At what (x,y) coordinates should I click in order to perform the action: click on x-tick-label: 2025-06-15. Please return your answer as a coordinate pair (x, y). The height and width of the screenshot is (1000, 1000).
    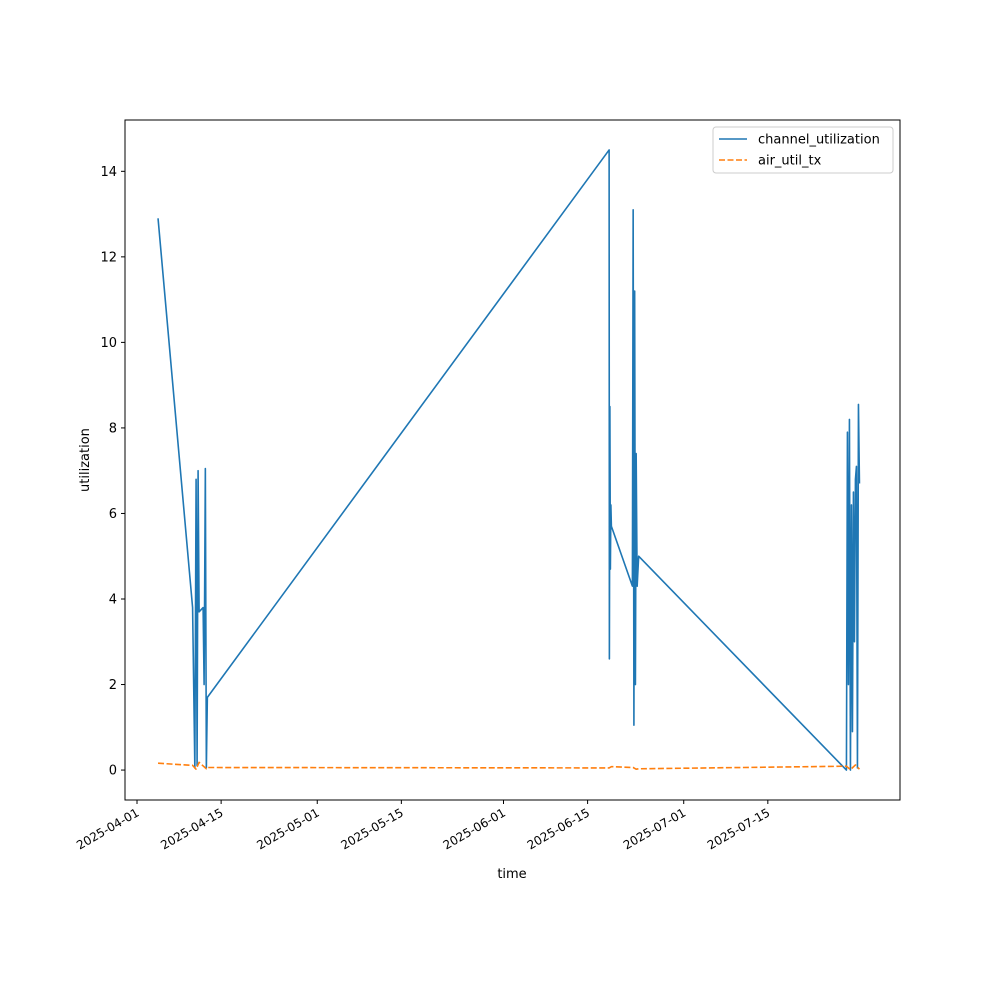
    Looking at the image, I should click on (558, 828).